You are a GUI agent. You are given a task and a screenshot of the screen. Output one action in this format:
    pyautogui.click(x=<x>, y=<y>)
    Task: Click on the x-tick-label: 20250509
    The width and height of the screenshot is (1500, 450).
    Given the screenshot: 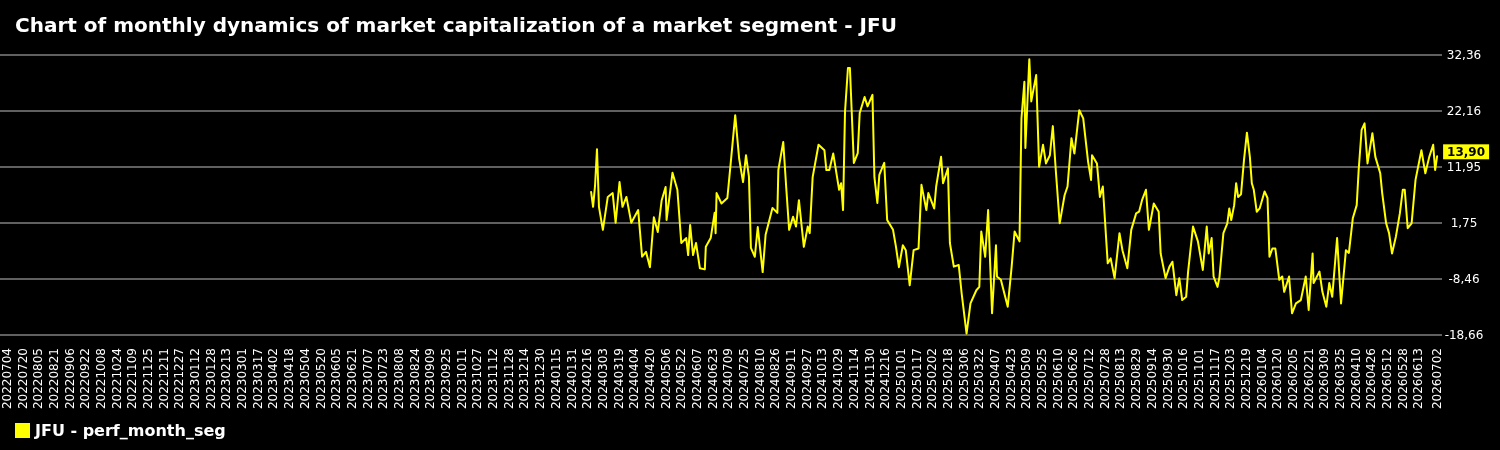 What is the action you would take?
    pyautogui.click(x=1026, y=379)
    